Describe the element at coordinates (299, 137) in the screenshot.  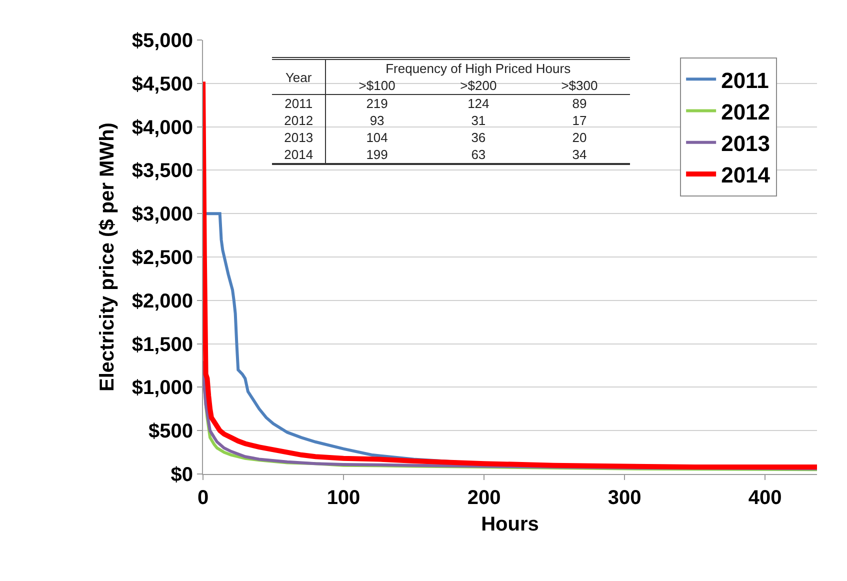
I see `annotation: 2013` at that location.